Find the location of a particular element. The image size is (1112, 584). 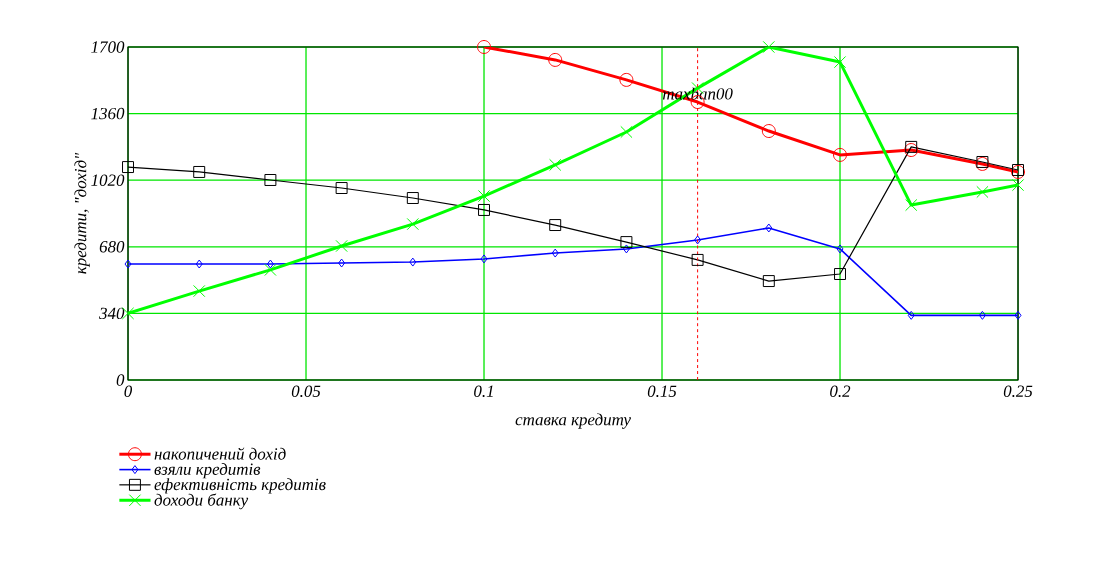

x-tick-label: 0 is located at coordinates (128, 391).